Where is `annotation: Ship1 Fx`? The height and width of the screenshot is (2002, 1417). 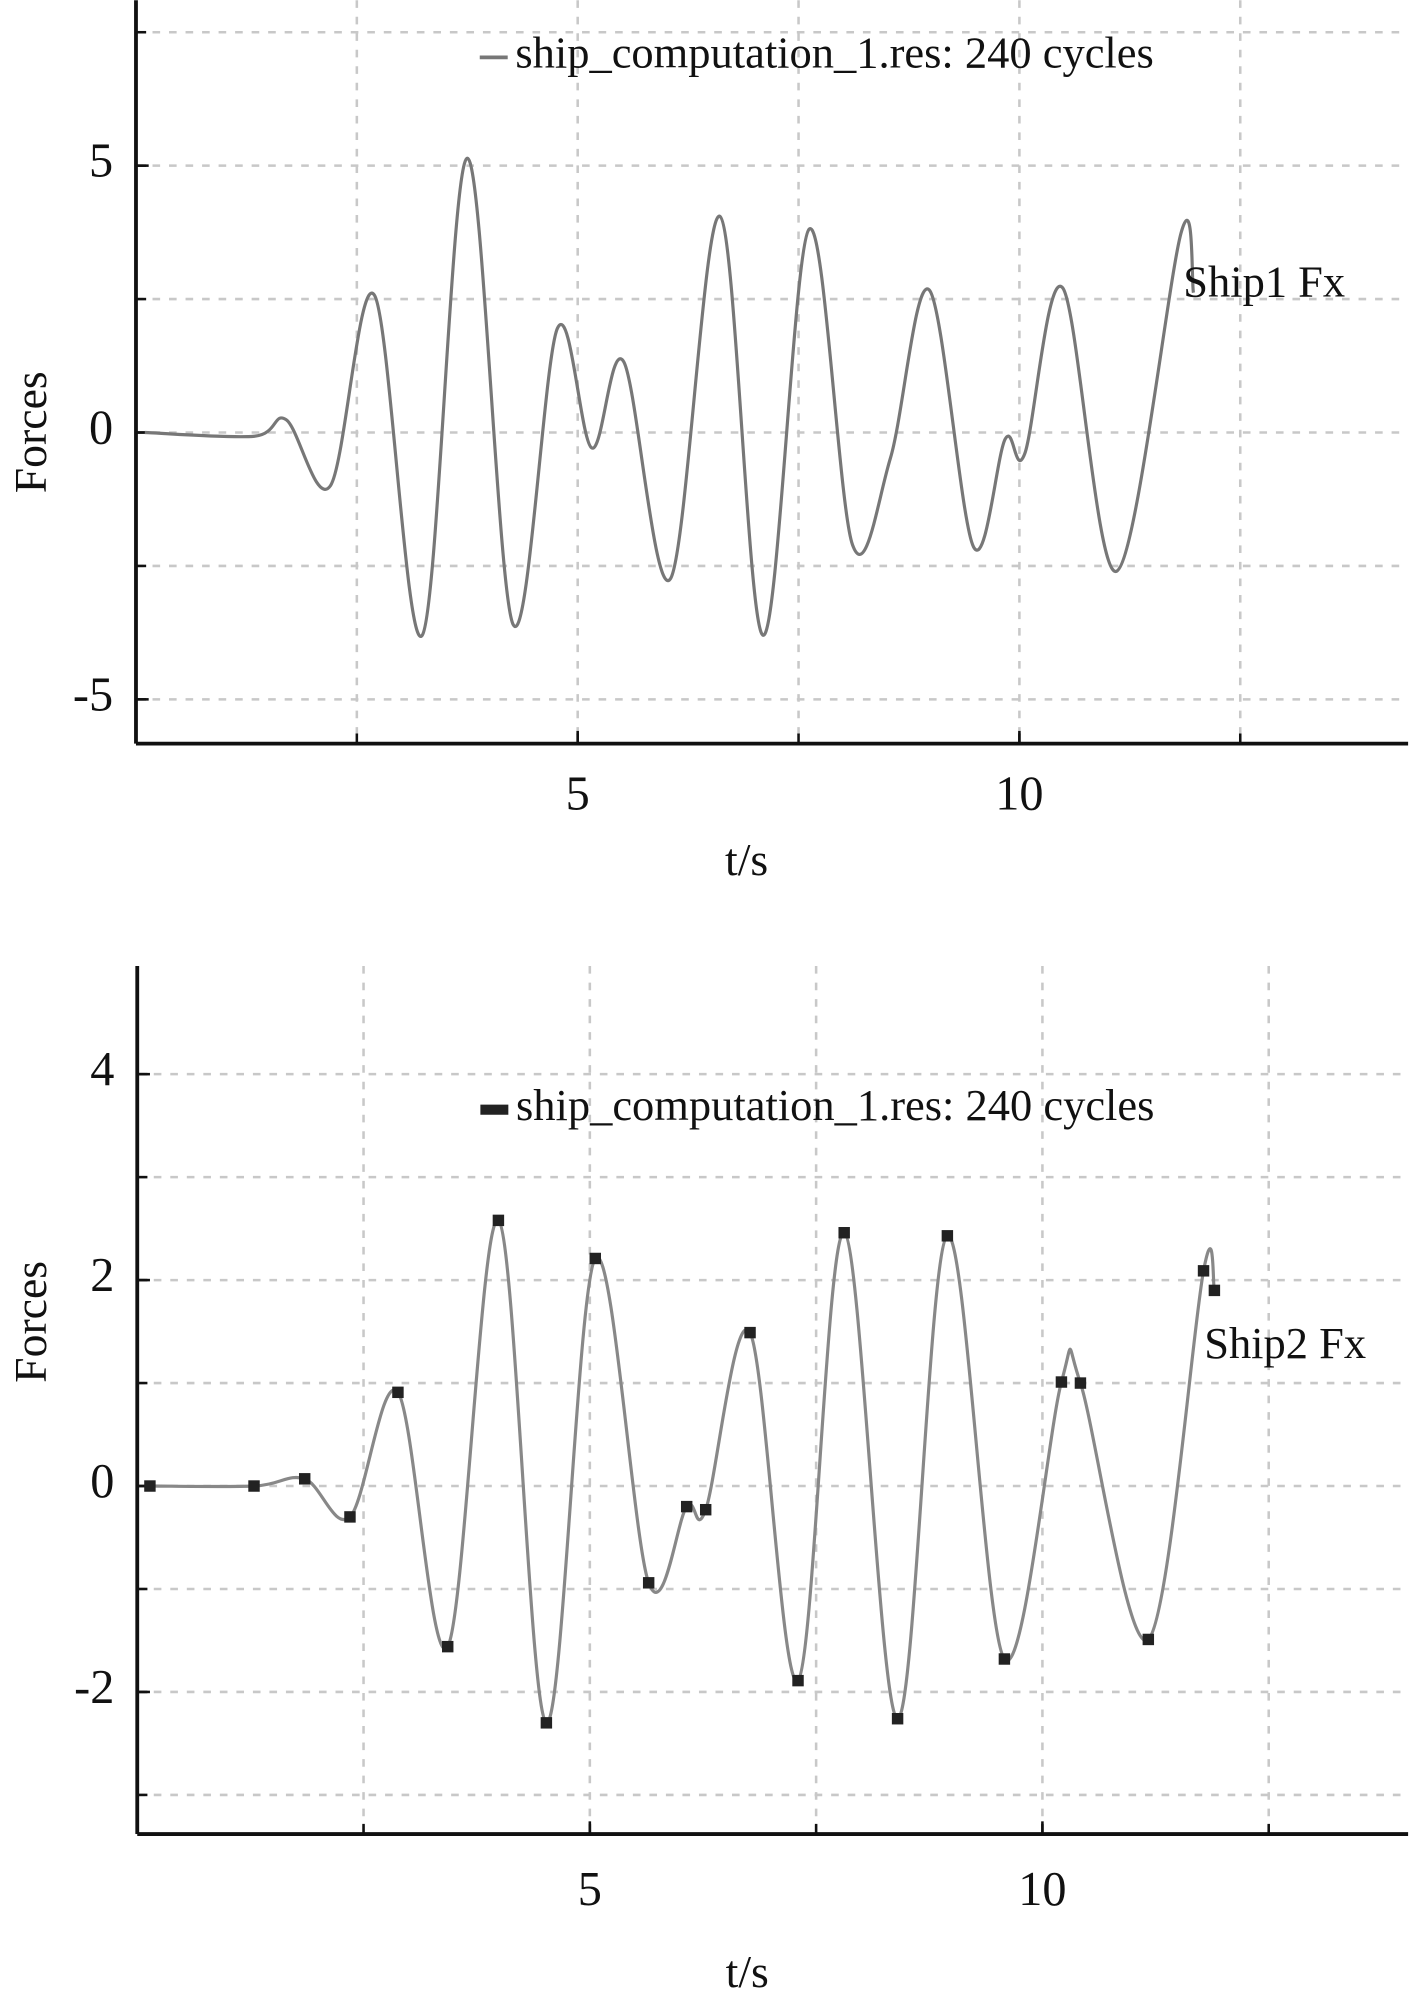 annotation: Ship1 Fx is located at coordinates (1264, 282).